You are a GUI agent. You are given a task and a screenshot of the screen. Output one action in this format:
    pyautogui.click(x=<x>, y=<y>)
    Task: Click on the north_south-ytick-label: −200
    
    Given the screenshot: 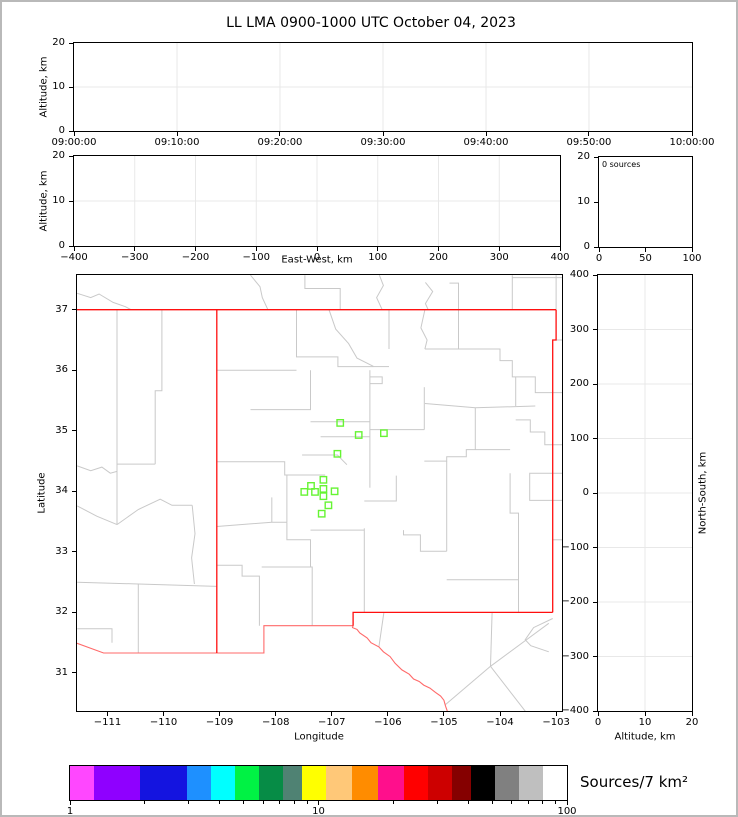 What is the action you would take?
    pyautogui.click(x=575, y=601)
    